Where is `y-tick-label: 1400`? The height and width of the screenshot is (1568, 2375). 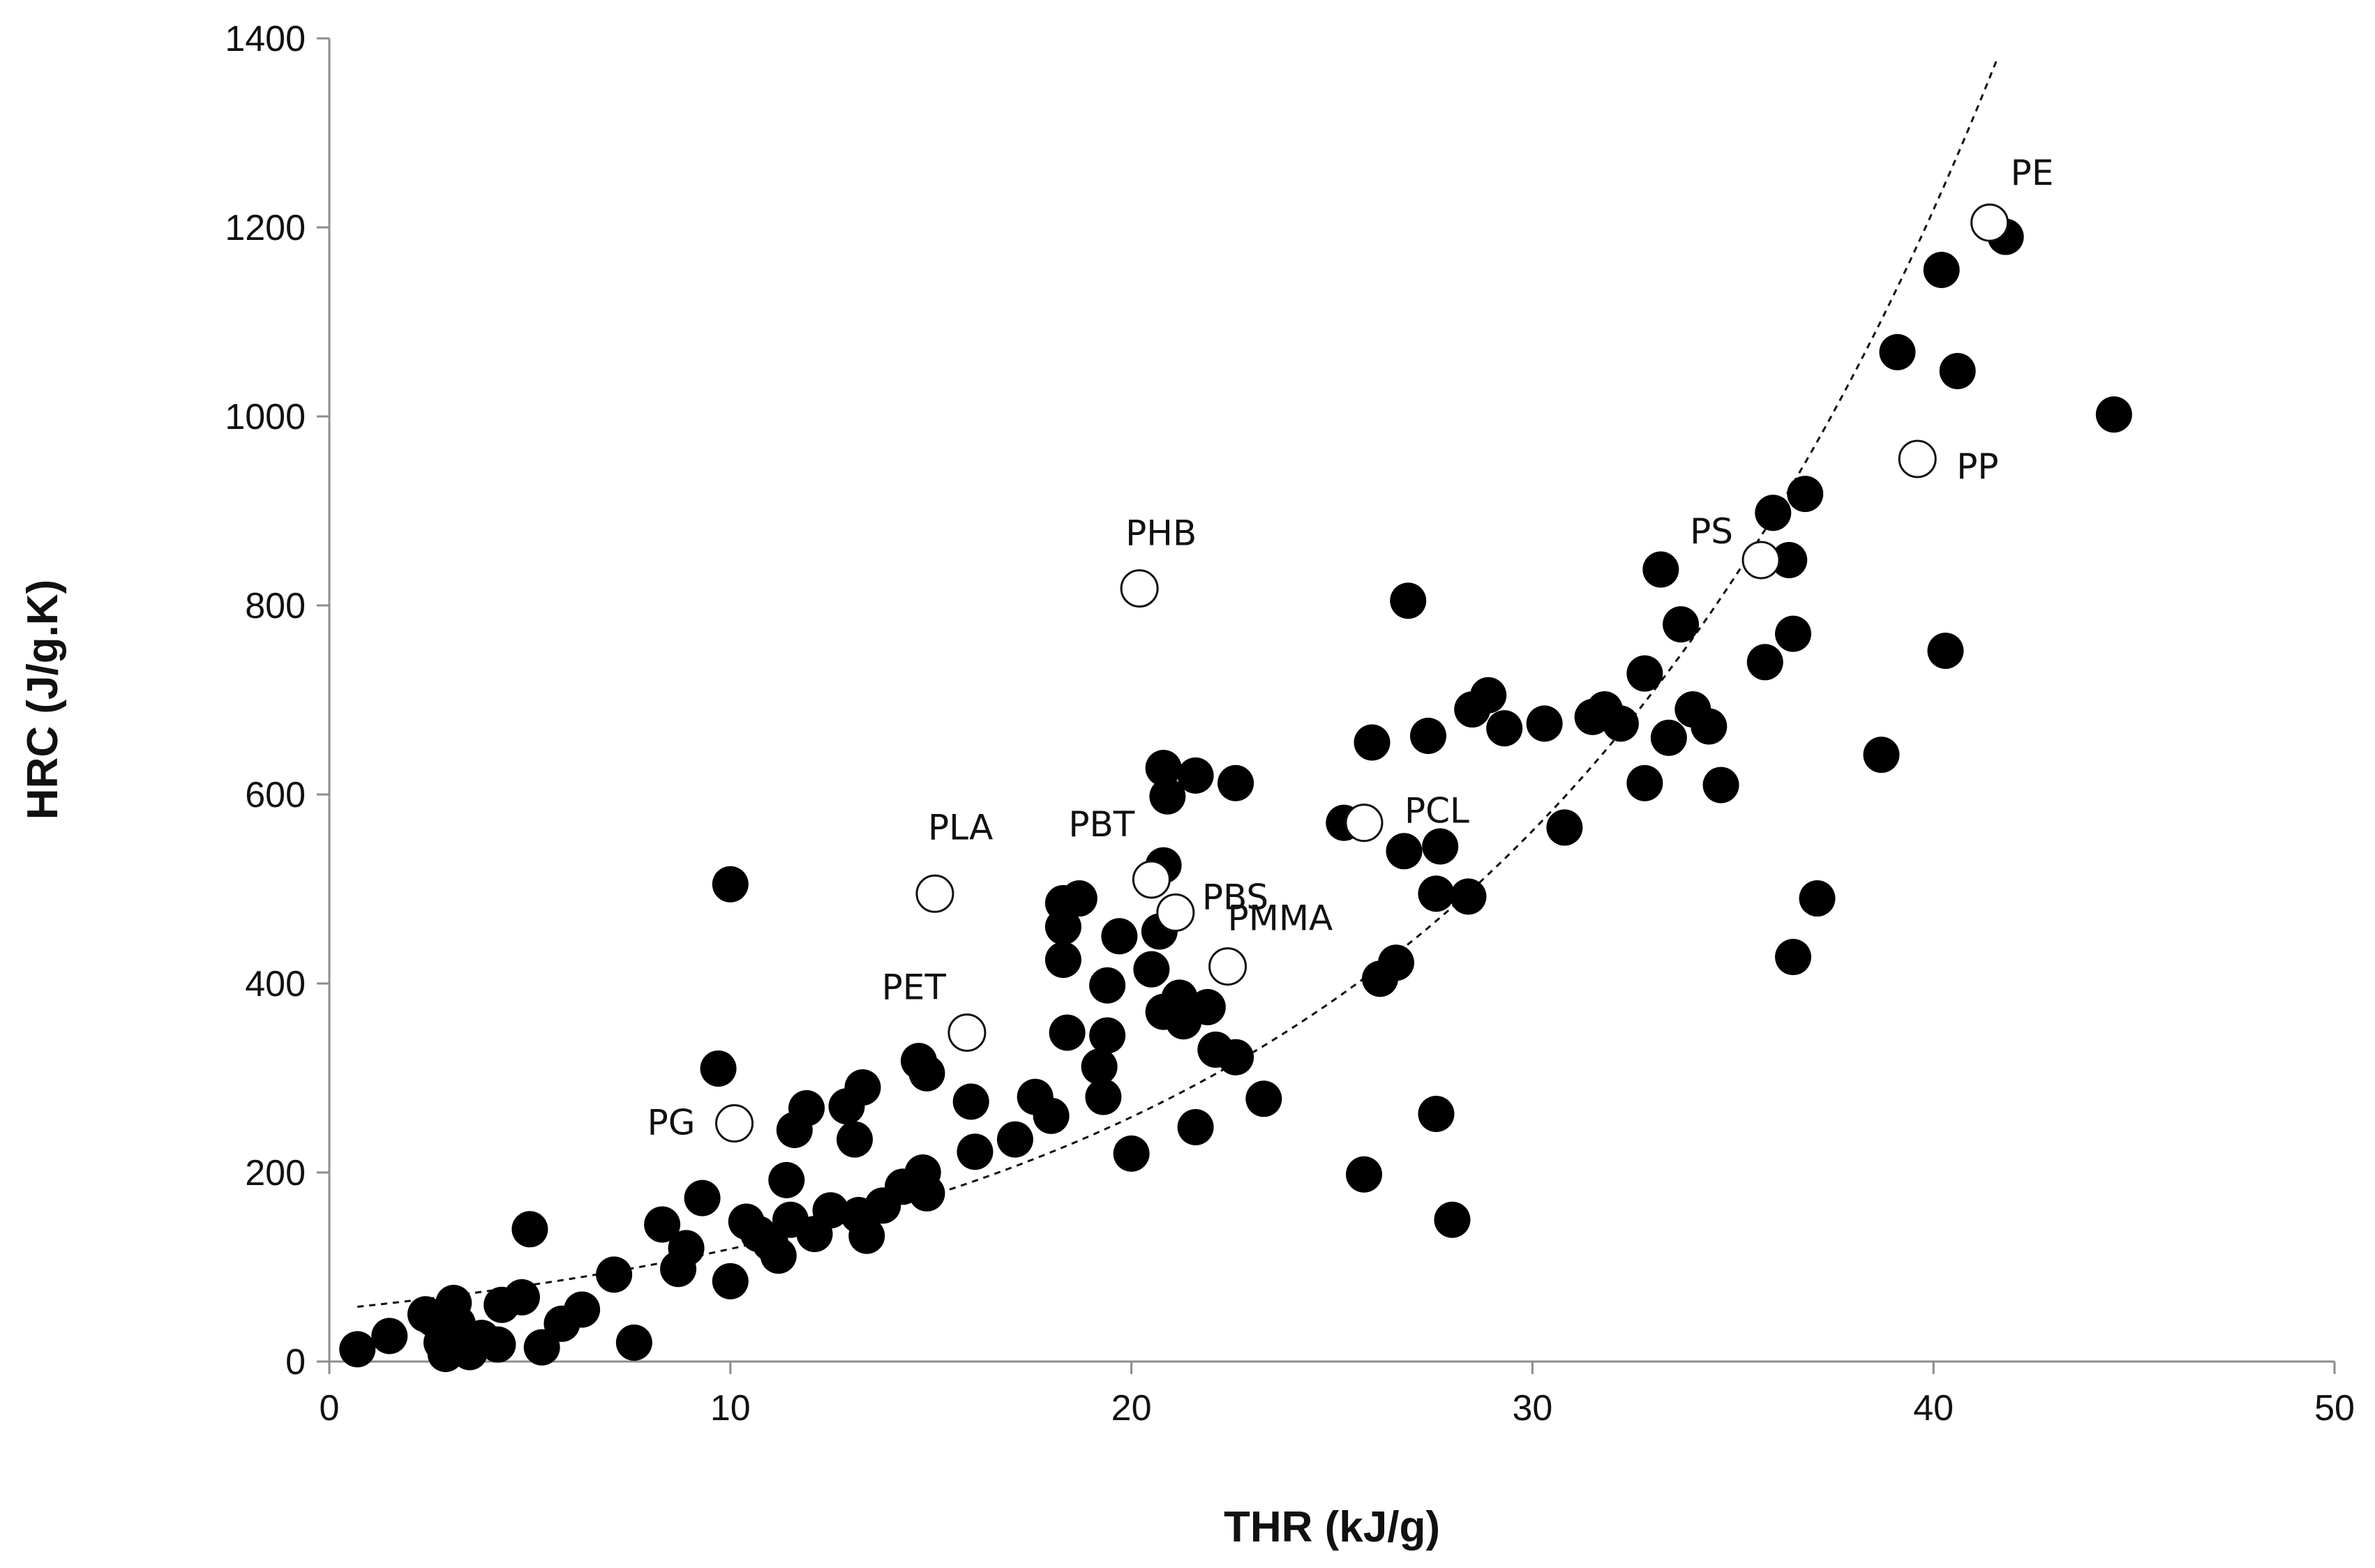
y-tick-label: 1400 is located at coordinates (265, 39).